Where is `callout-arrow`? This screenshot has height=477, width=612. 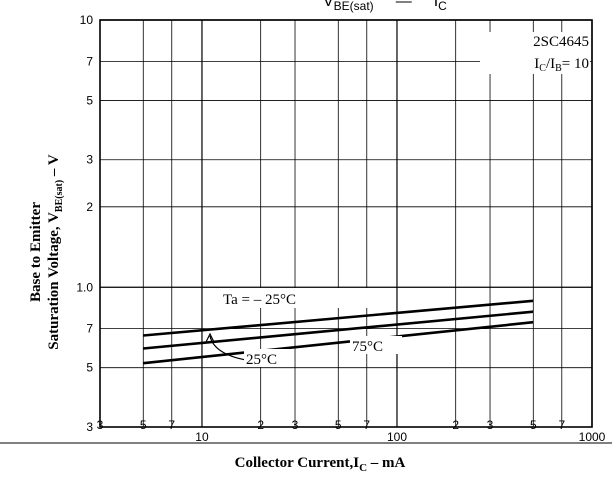 callout-arrow is located at coordinates (210, 337).